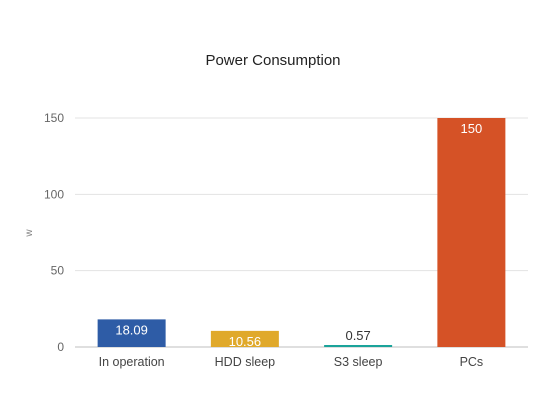 The image size is (555, 420). Describe the element at coordinates (132, 362) in the screenshot. I see `x-tick-label: In operation` at that location.